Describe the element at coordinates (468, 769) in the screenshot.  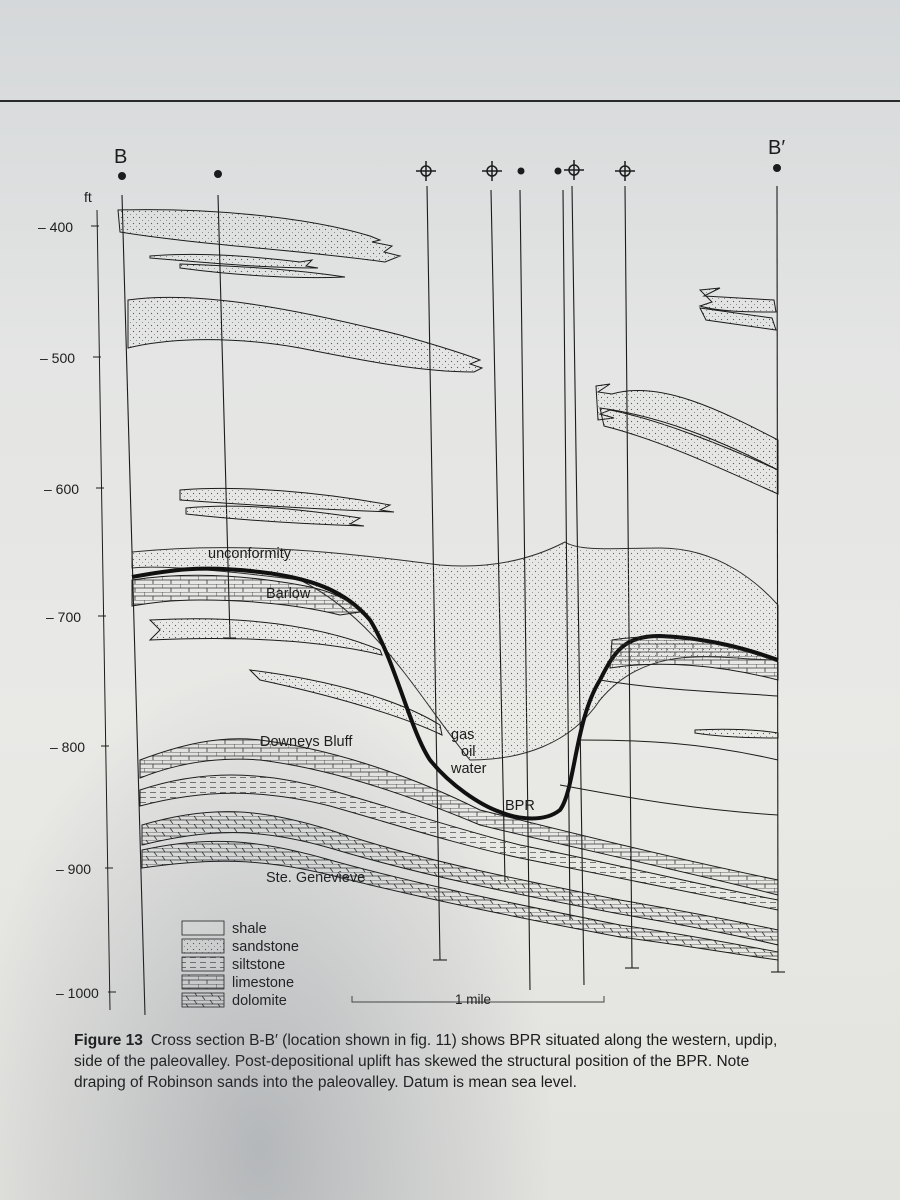
I see `water-label: water` at that location.